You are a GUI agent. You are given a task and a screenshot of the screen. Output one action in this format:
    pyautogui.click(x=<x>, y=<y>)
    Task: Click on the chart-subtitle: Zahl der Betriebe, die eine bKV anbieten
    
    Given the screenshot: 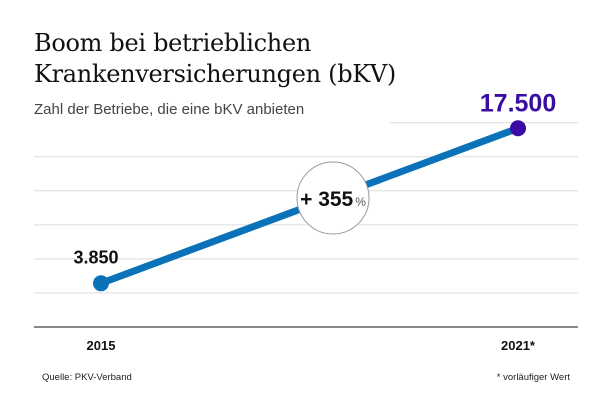 What is the action you would take?
    pyautogui.click(x=169, y=109)
    